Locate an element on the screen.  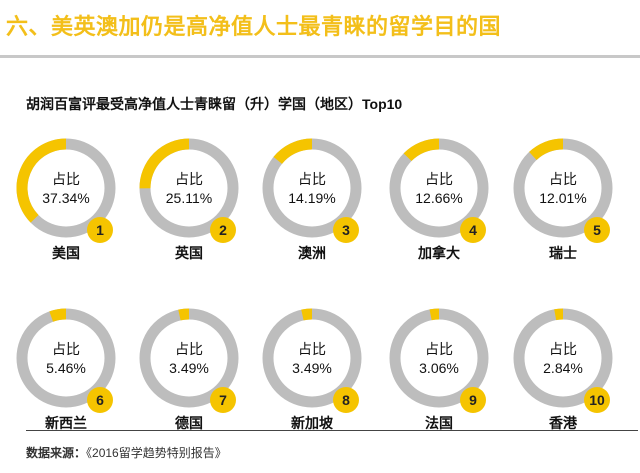
source-text: 《2016留学趋势特别报告》 is located at coordinates (156, 453).